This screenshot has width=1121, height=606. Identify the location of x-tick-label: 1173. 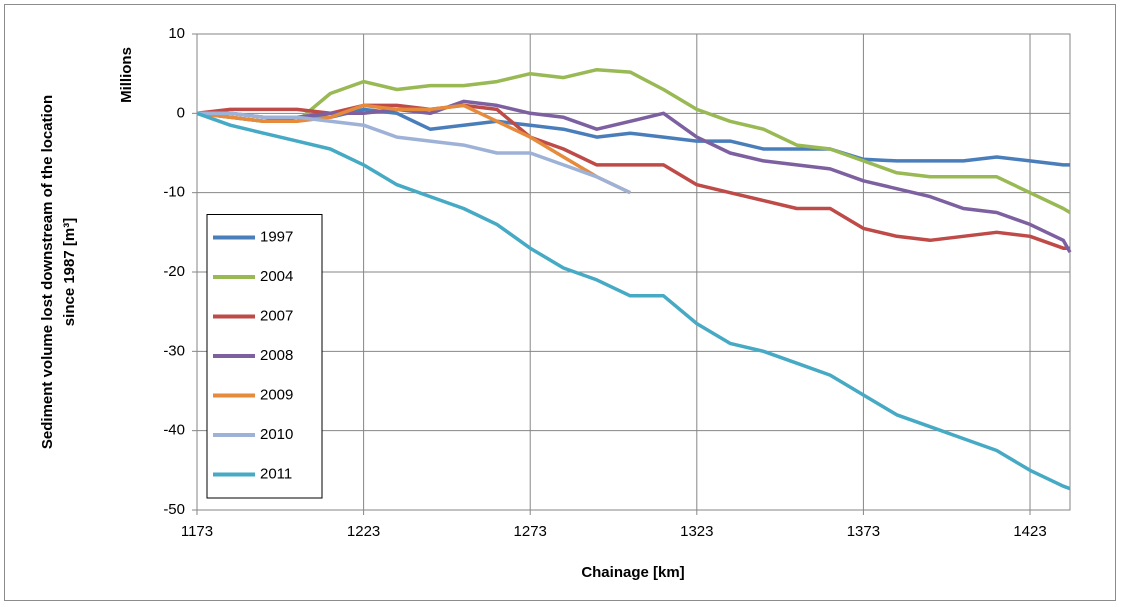
(197, 531).